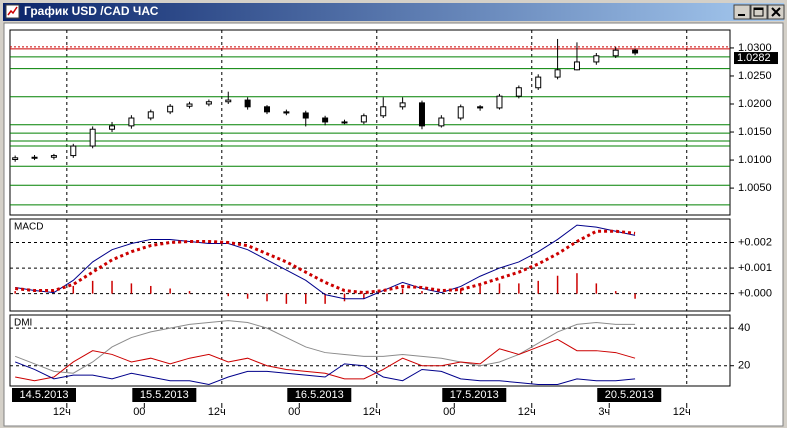 The height and width of the screenshot is (428, 787). I want to click on signal-line, so click(325, 262).